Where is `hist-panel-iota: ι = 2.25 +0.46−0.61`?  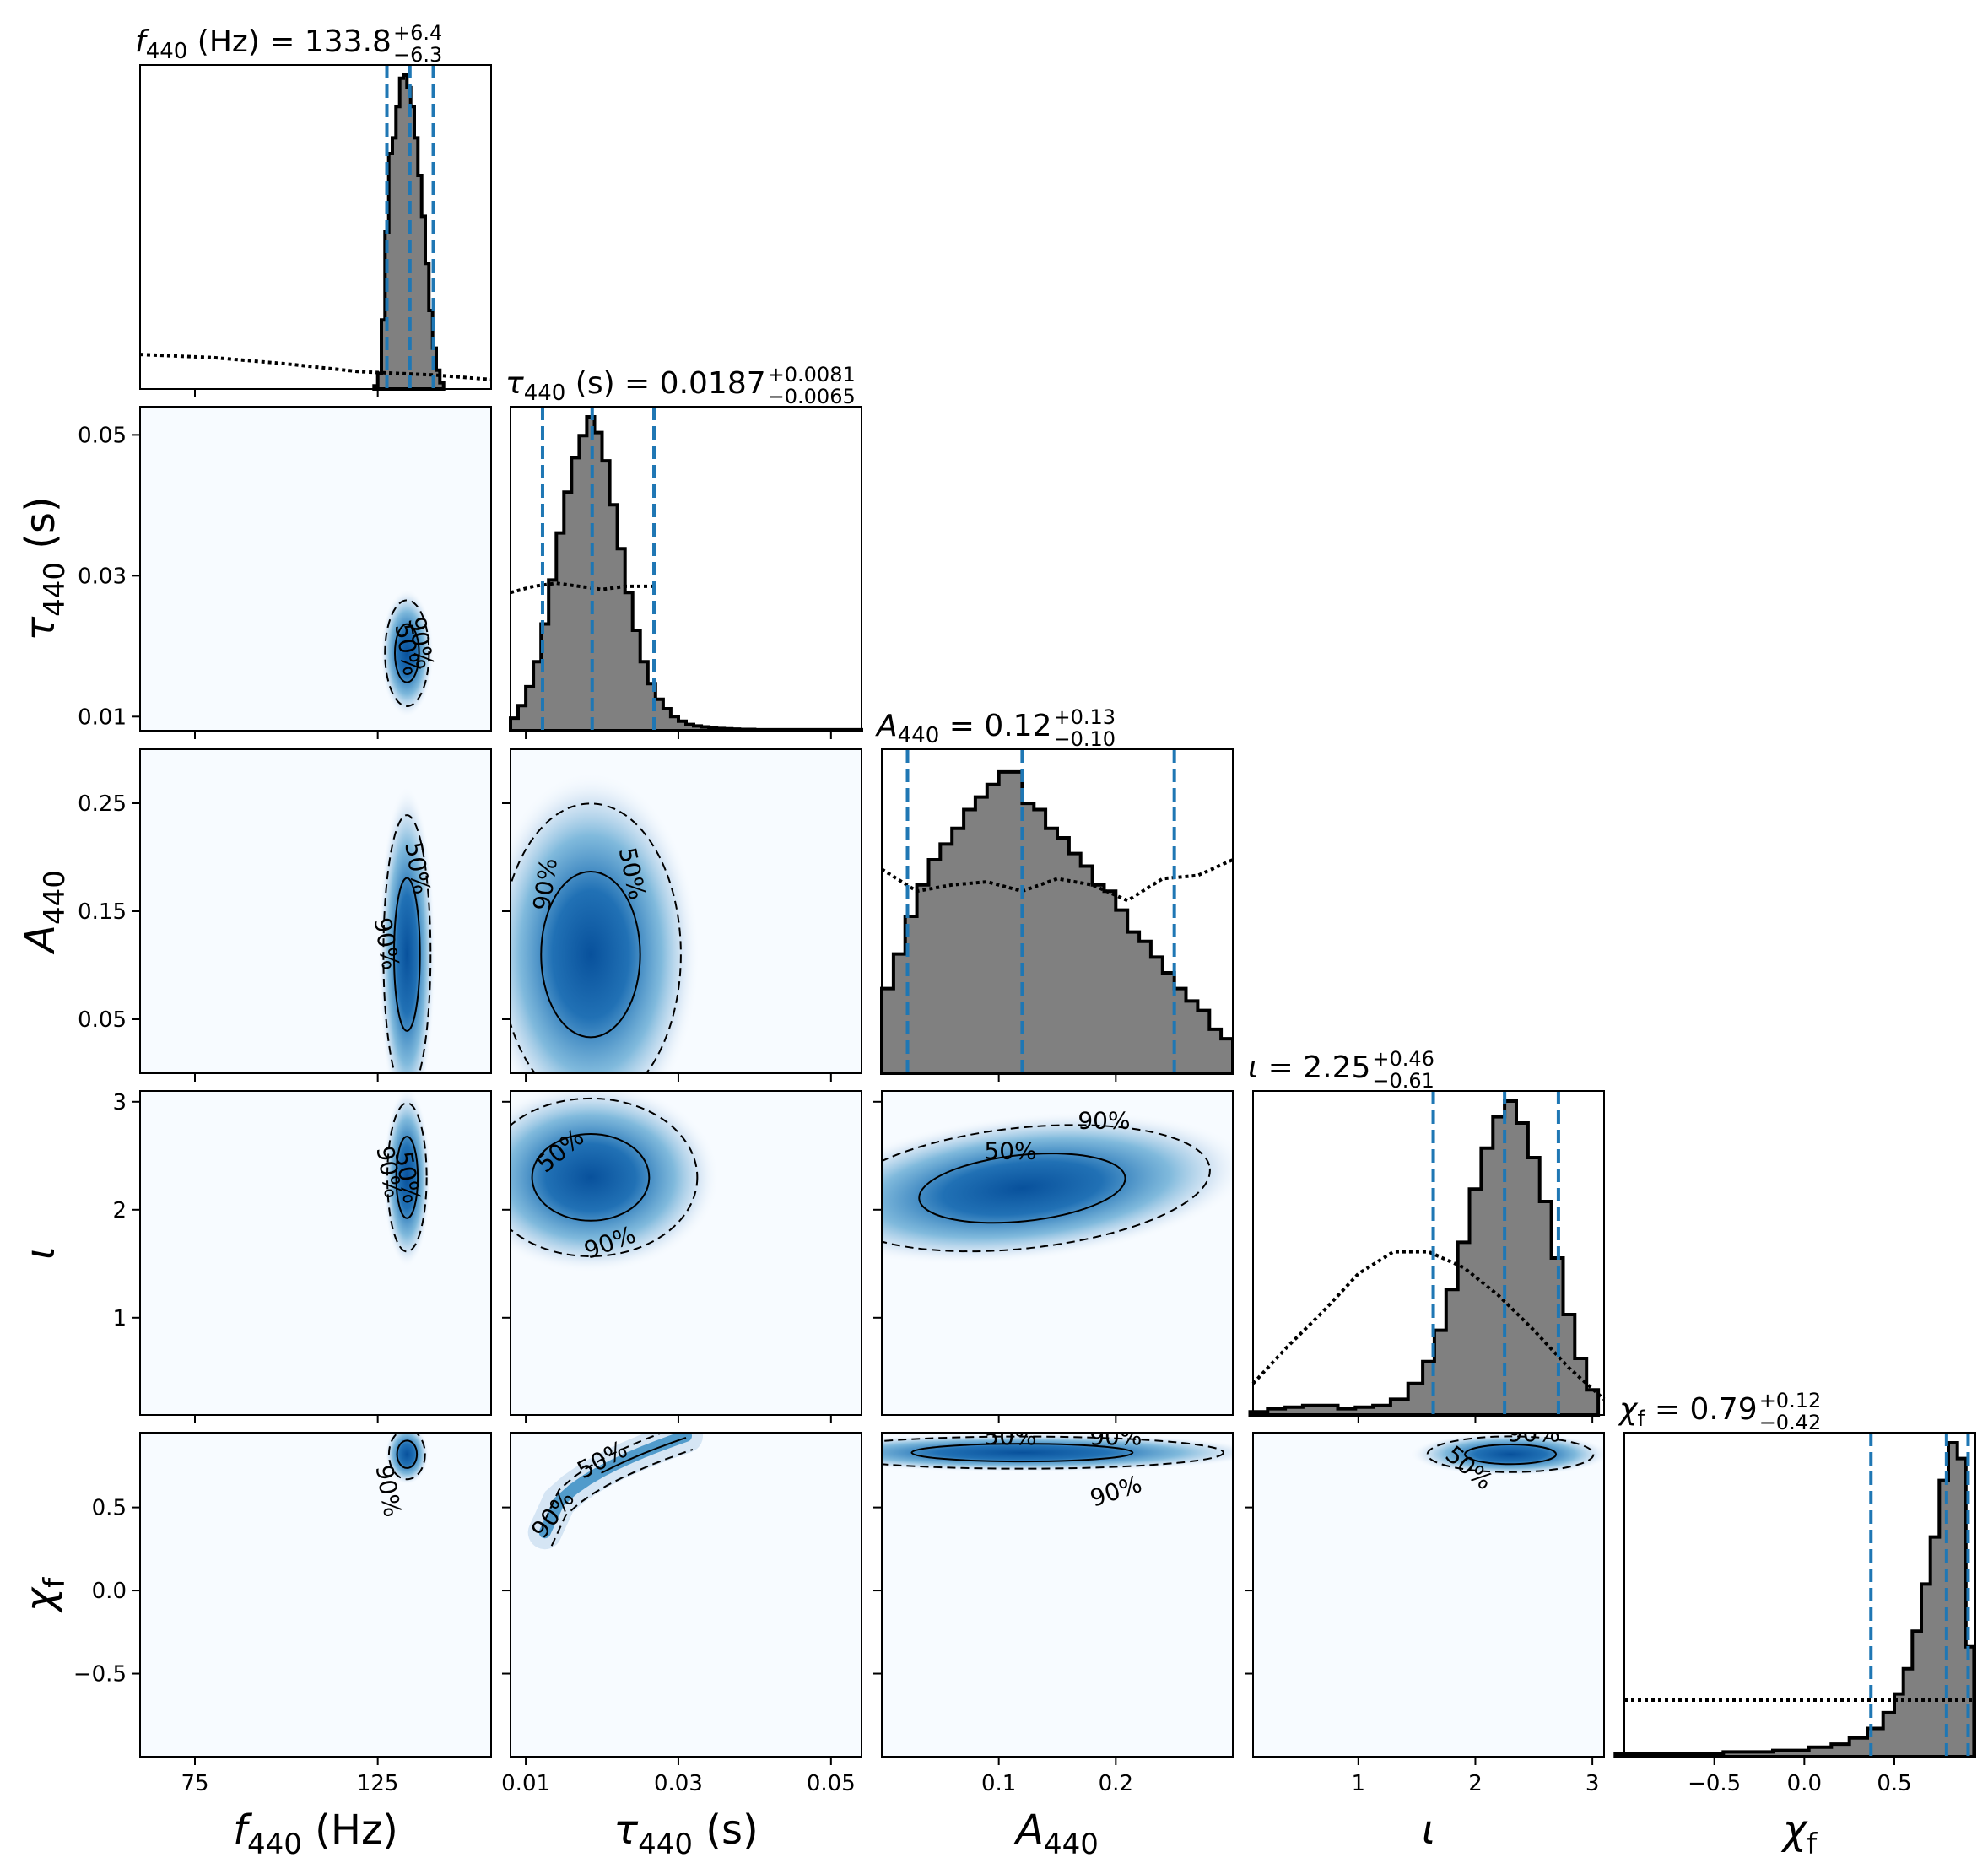
hist-panel-iota: ι = 2.25 +0.46−0.61 is located at coordinates (1427, 1232).